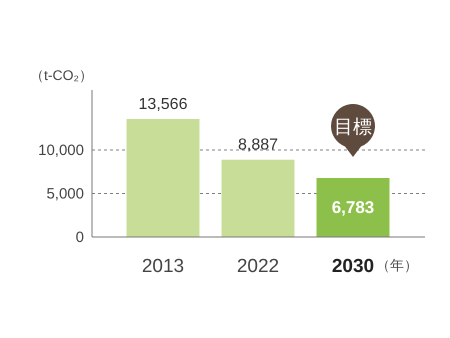 The width and height of the screenshot is (450, 338). What do you see at coordinates (258, 145) in the screenshot?
I see `data-label: 8,887` at bounding box center [258, 145].